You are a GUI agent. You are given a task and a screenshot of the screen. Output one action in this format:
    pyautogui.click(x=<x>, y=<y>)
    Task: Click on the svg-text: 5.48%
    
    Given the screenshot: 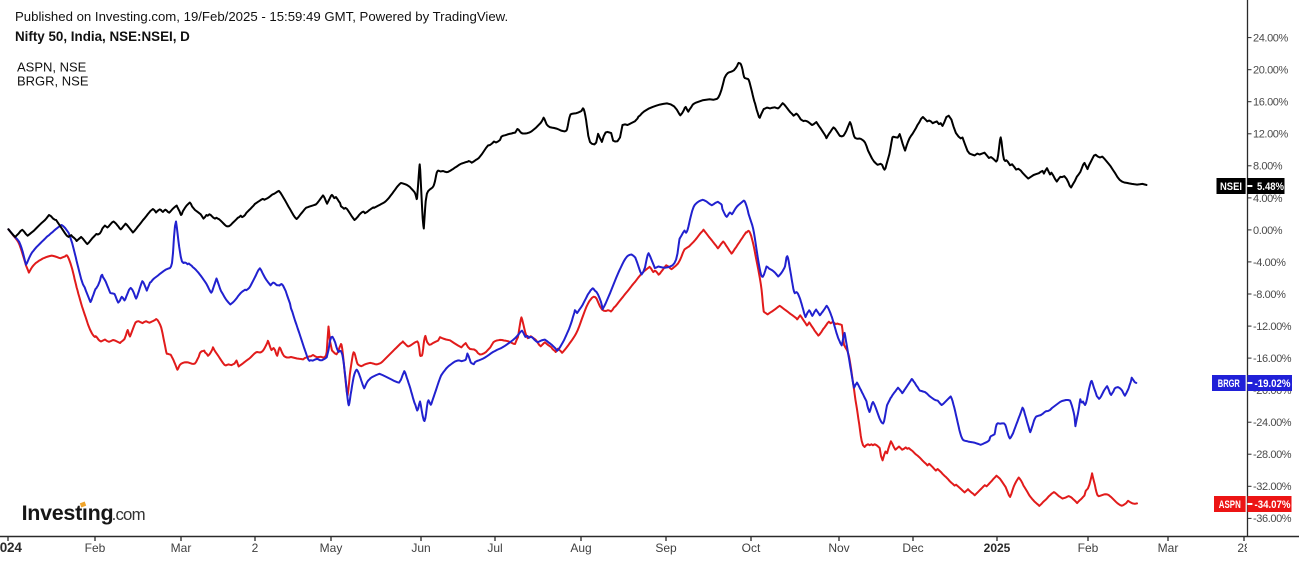 What is the action you would take?
    pyautogui.click(x=1270, y=187)
    